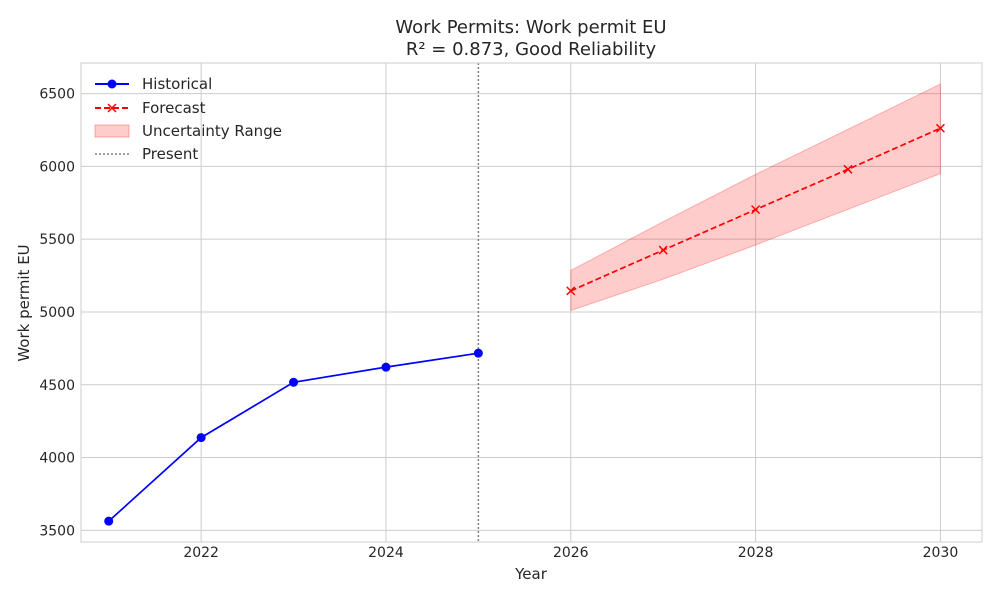 Image resolution: width=1000 pixels, height=600 pixels. I want to click on x-tick-label: 2028, so click(756, 553).